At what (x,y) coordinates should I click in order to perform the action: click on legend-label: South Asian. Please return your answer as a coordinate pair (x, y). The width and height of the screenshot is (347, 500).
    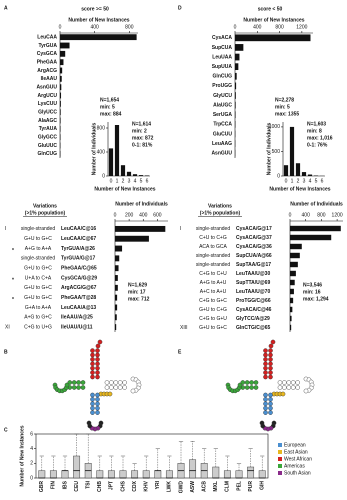
    Looking at the image, I should click on (297, 473).